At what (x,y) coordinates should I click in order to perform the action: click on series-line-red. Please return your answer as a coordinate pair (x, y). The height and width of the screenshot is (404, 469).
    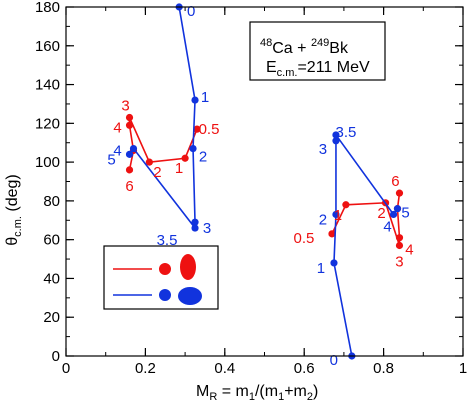
    Looking at the image, I should click on (163, 144).